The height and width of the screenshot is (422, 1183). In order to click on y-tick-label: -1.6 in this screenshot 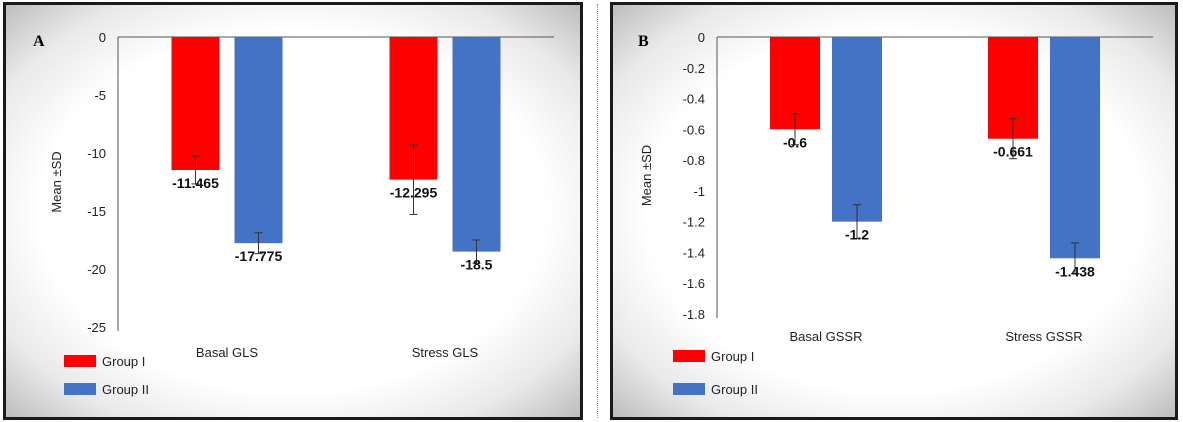, I will do `click(694, 283)`.